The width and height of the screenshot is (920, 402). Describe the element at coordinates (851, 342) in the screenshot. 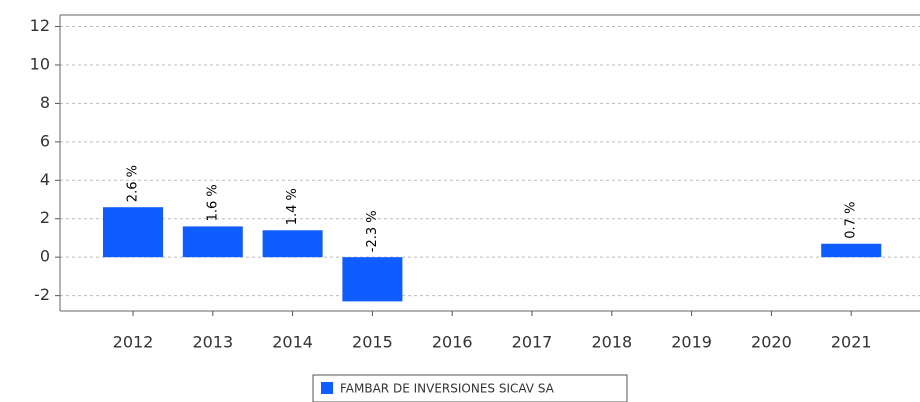

I see `x-tick-label: 2021` at that location.